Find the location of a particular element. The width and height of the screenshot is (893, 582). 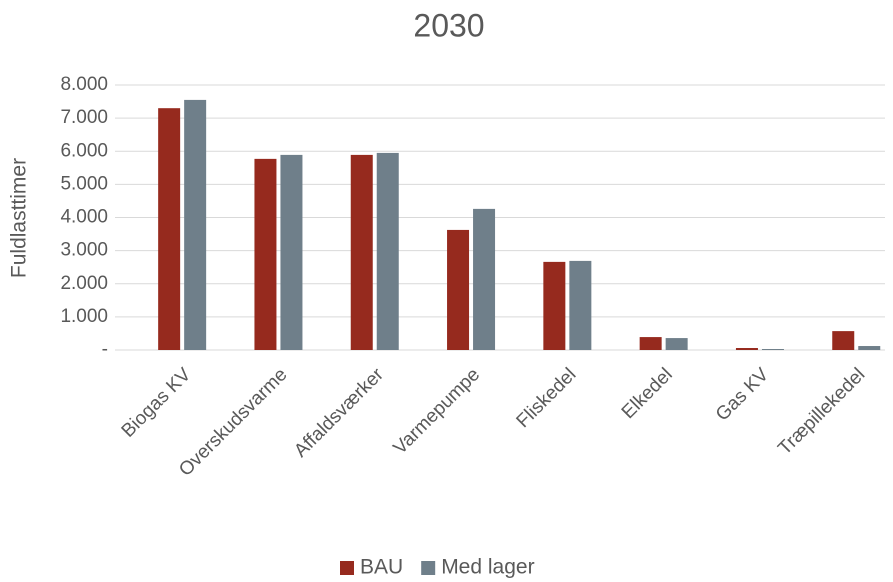

y-tick-label: 7.000 is located at coordinates (84, 117).